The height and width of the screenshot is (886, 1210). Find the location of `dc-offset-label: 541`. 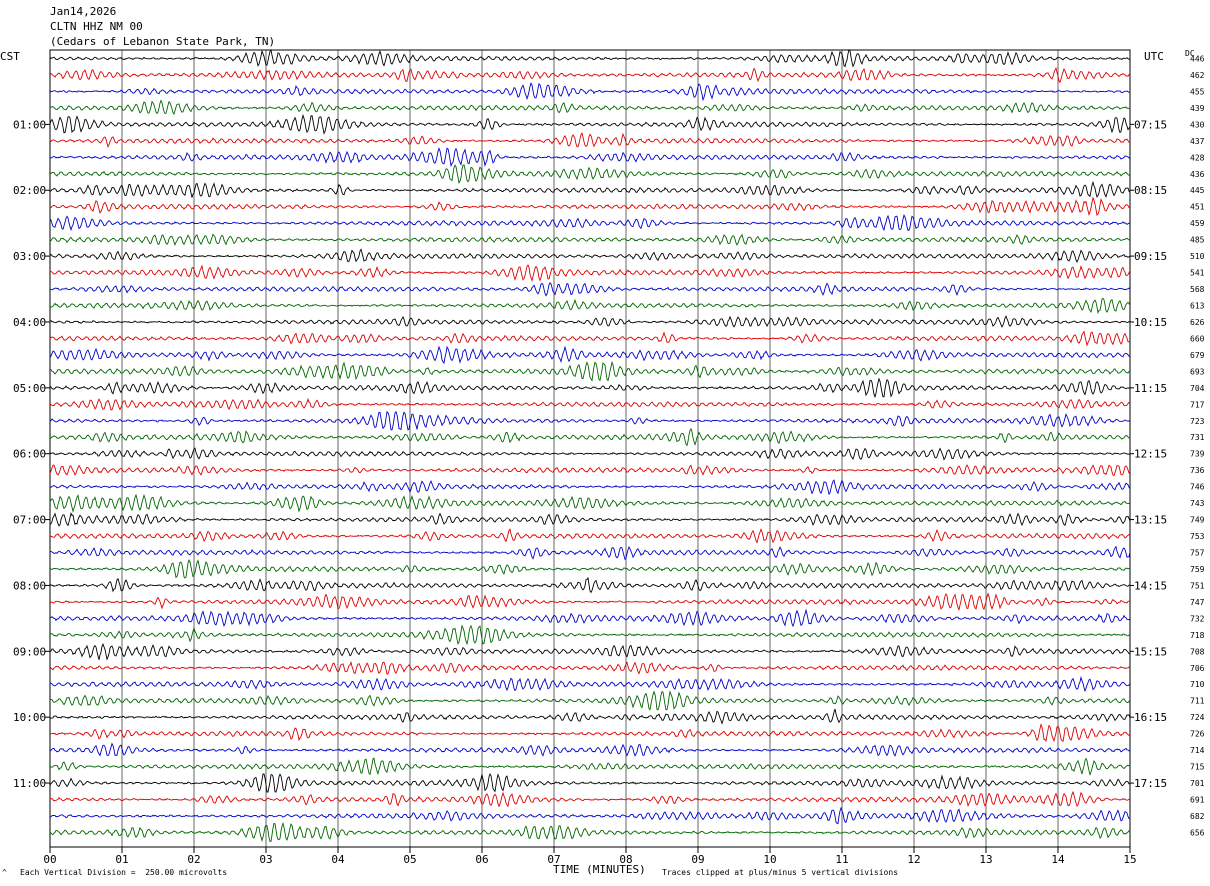

dc-offset-label: 541 is located at coordinates (1197, 273).